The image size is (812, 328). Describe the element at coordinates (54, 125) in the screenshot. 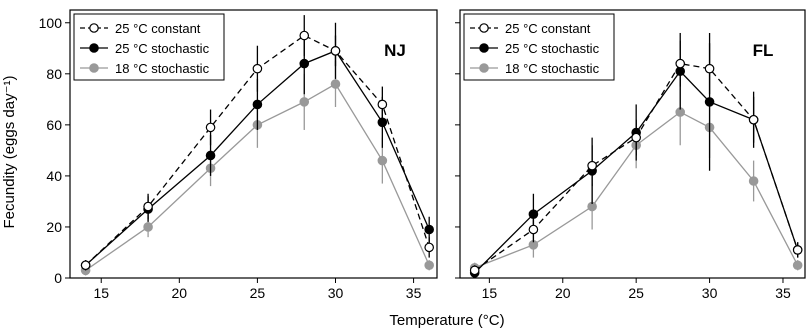

I see `y-tick-label: 60` at that location.